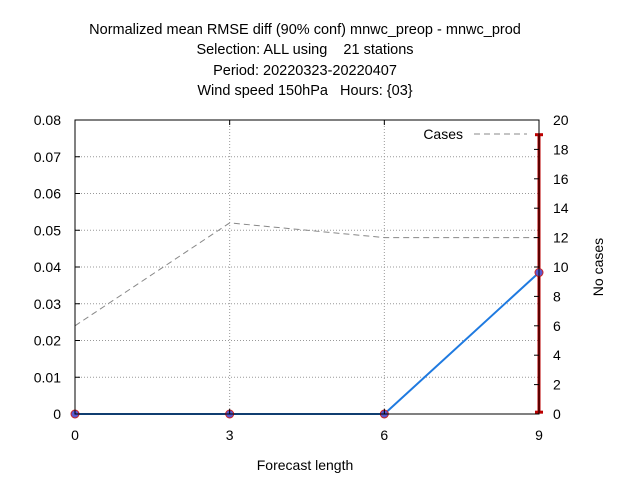  What do you see at coordinates (47, 120) in the screenshot?
I see `y-tick-label: 0.08` at bounding box center [47, 120].